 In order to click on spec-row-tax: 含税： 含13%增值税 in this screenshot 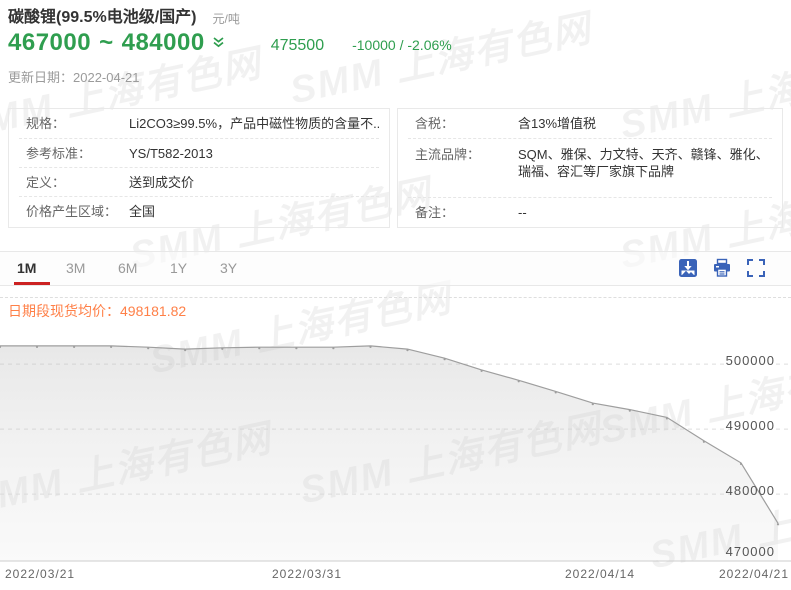, I will do `click(590, 123)`.